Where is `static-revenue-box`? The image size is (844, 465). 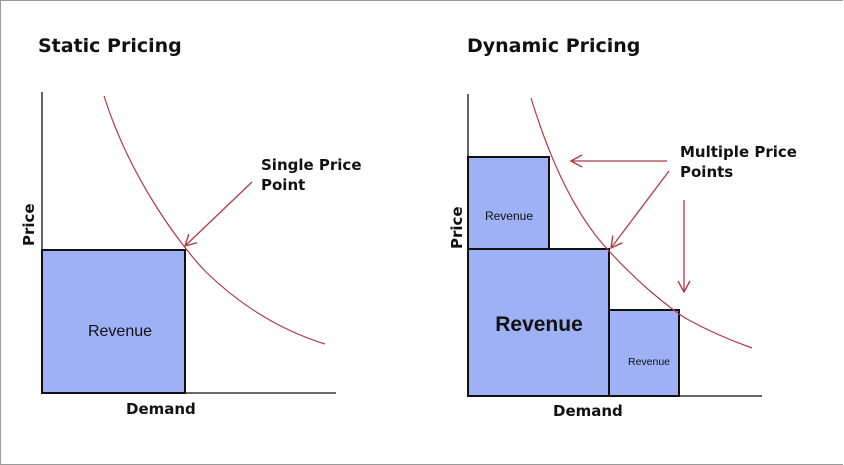
static-revenue-box is located at coordinates (113, 321).